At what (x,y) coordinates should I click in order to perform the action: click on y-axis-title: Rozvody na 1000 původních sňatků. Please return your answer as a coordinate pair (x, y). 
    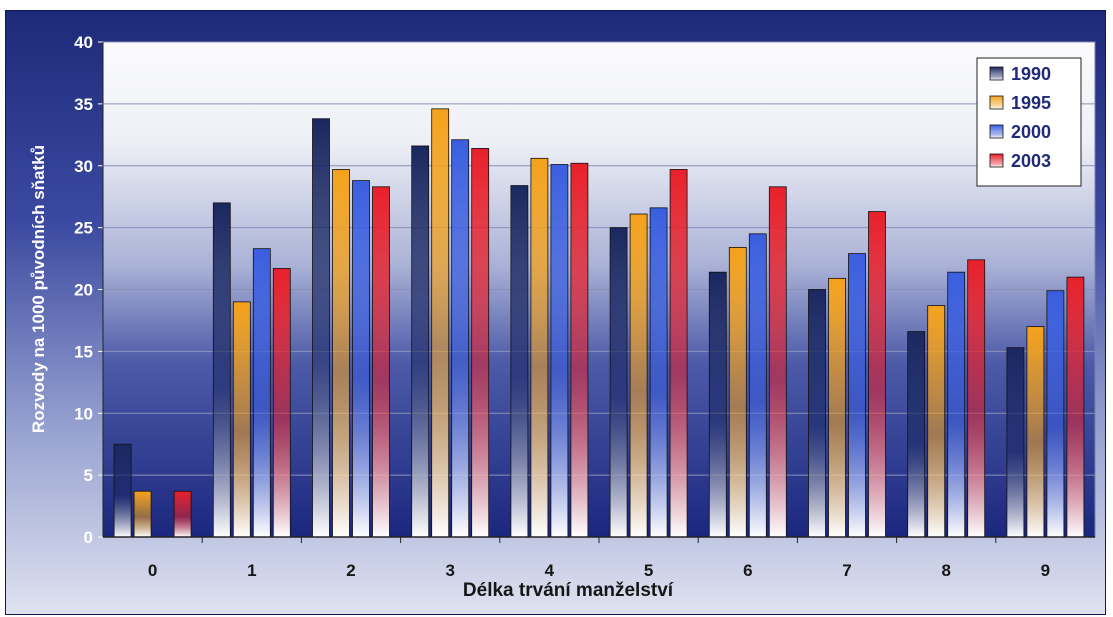
    Looking at the image, I should click on (38, 289).